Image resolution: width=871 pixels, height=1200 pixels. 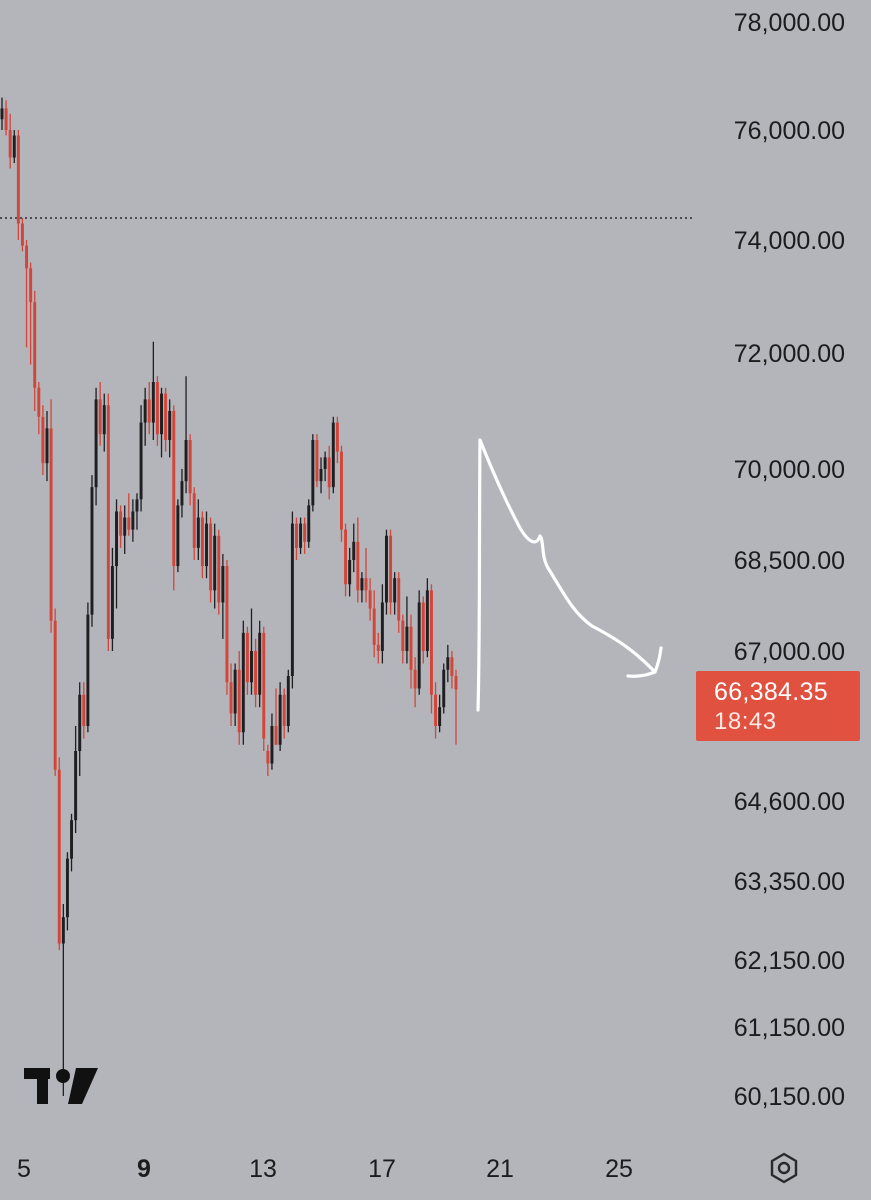 I want to click on x-tick-label: 17, so click(x=382, y=1169).